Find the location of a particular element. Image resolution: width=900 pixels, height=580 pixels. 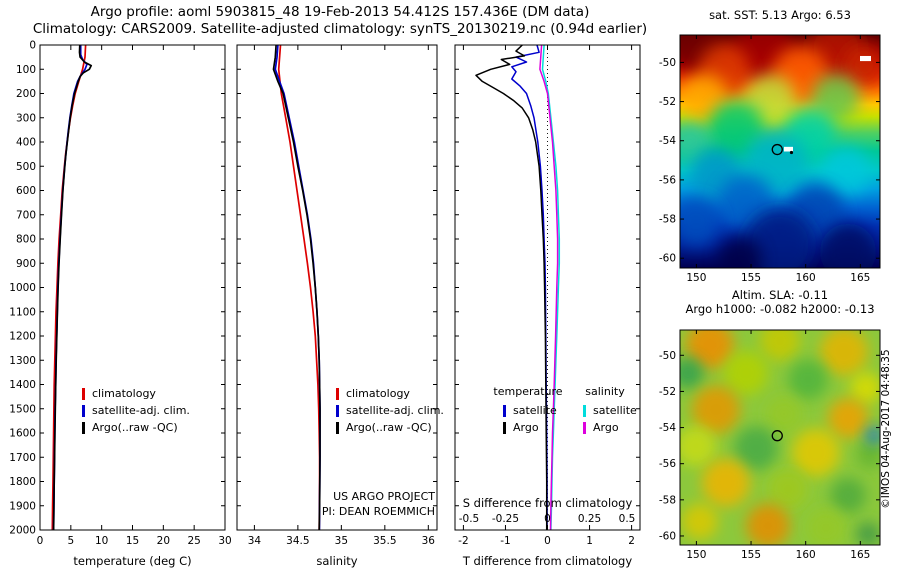

legend-label: satellite is located at coordinates (535, 410).